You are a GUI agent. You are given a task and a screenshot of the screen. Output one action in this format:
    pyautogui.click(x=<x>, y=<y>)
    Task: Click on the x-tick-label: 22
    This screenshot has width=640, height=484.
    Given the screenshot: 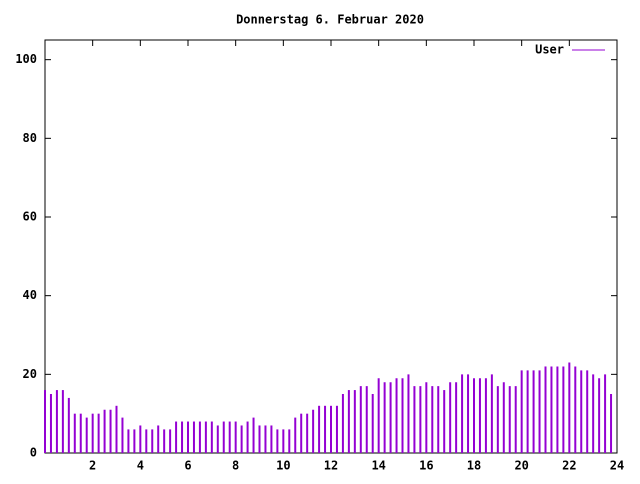 What is the action you would take?
    pyautogui.click(x=569, y=466)
    